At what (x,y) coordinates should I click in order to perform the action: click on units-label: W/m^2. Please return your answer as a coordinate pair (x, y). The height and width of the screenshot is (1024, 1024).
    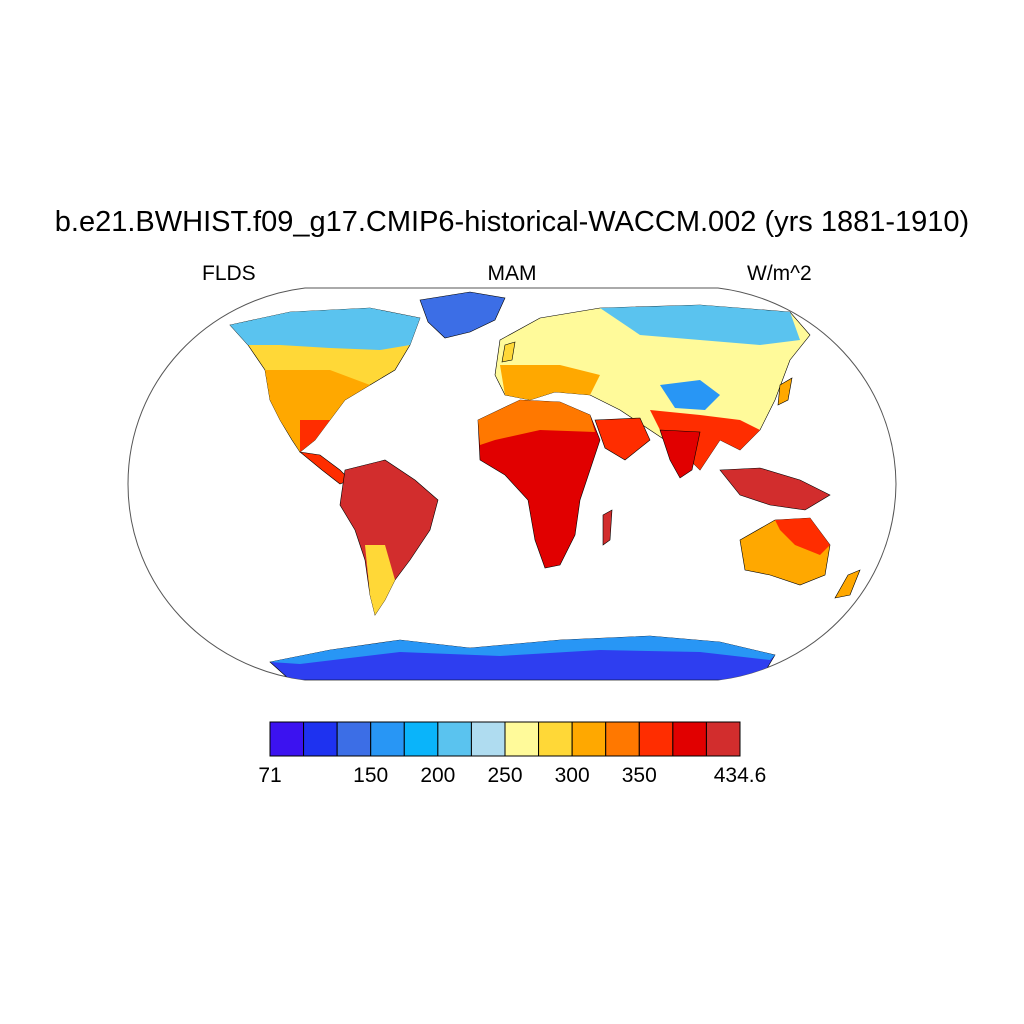
    Looking at the image, I should click on (779, 273).